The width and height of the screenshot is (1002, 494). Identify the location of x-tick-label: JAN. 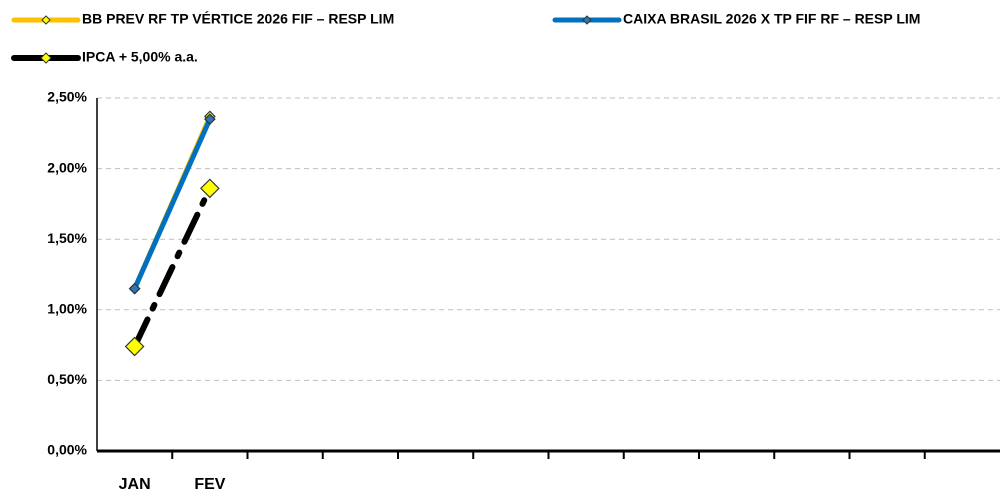
(135, 484).